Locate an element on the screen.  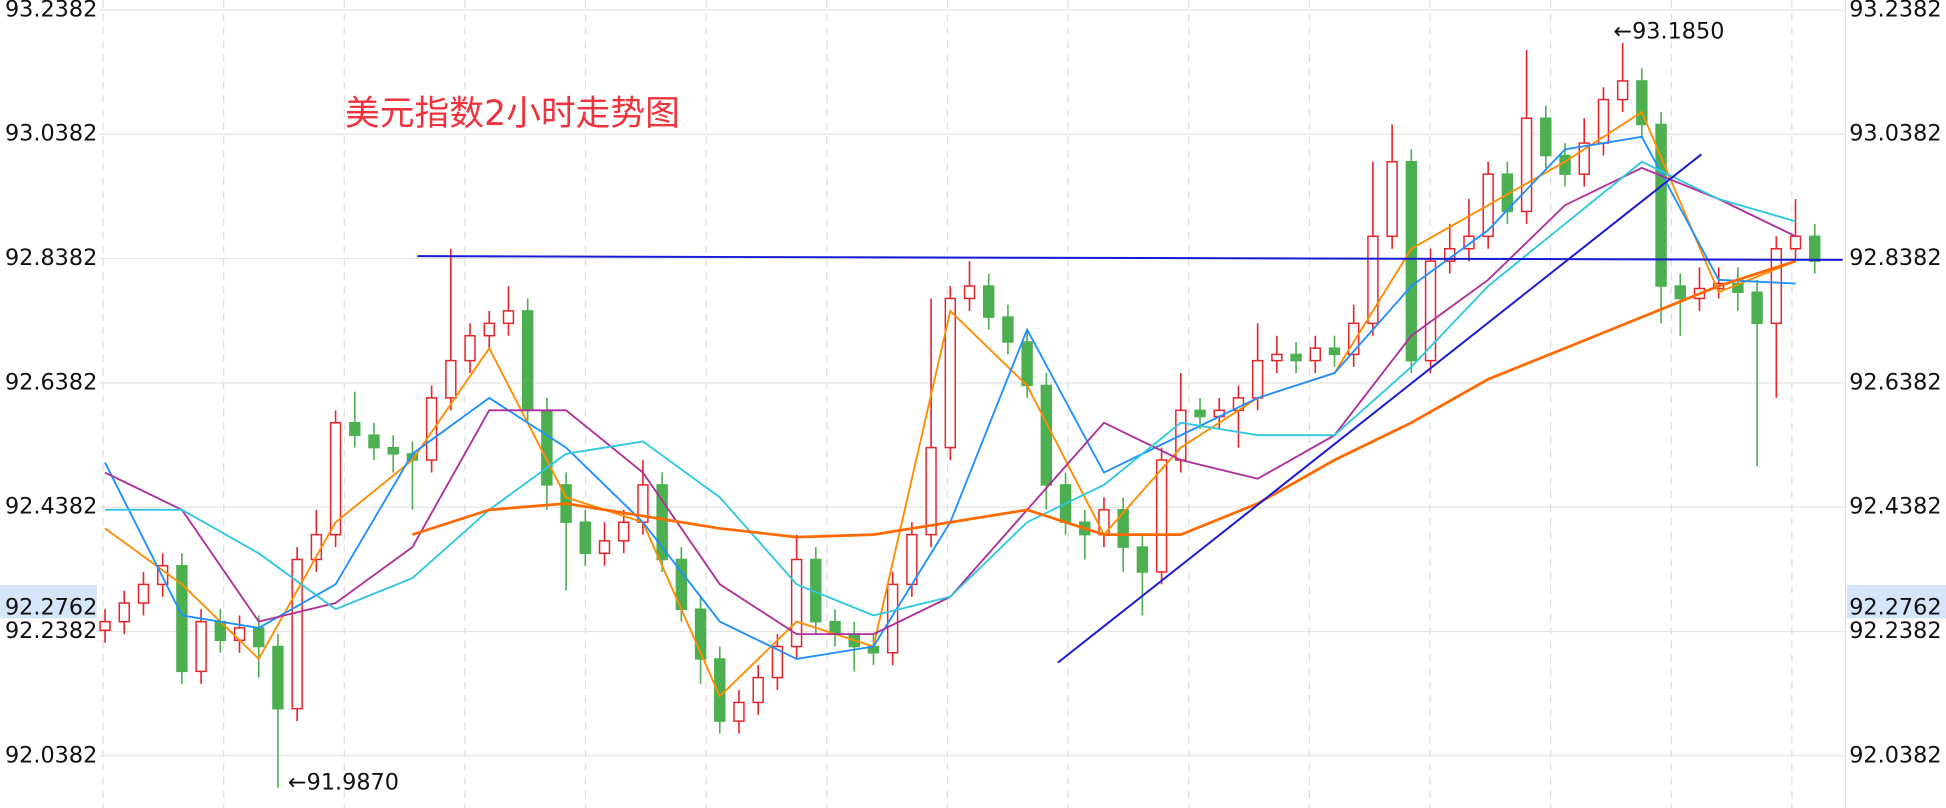
y-tick-label-right: 92.8382 is located at coordinates (1895, 258).